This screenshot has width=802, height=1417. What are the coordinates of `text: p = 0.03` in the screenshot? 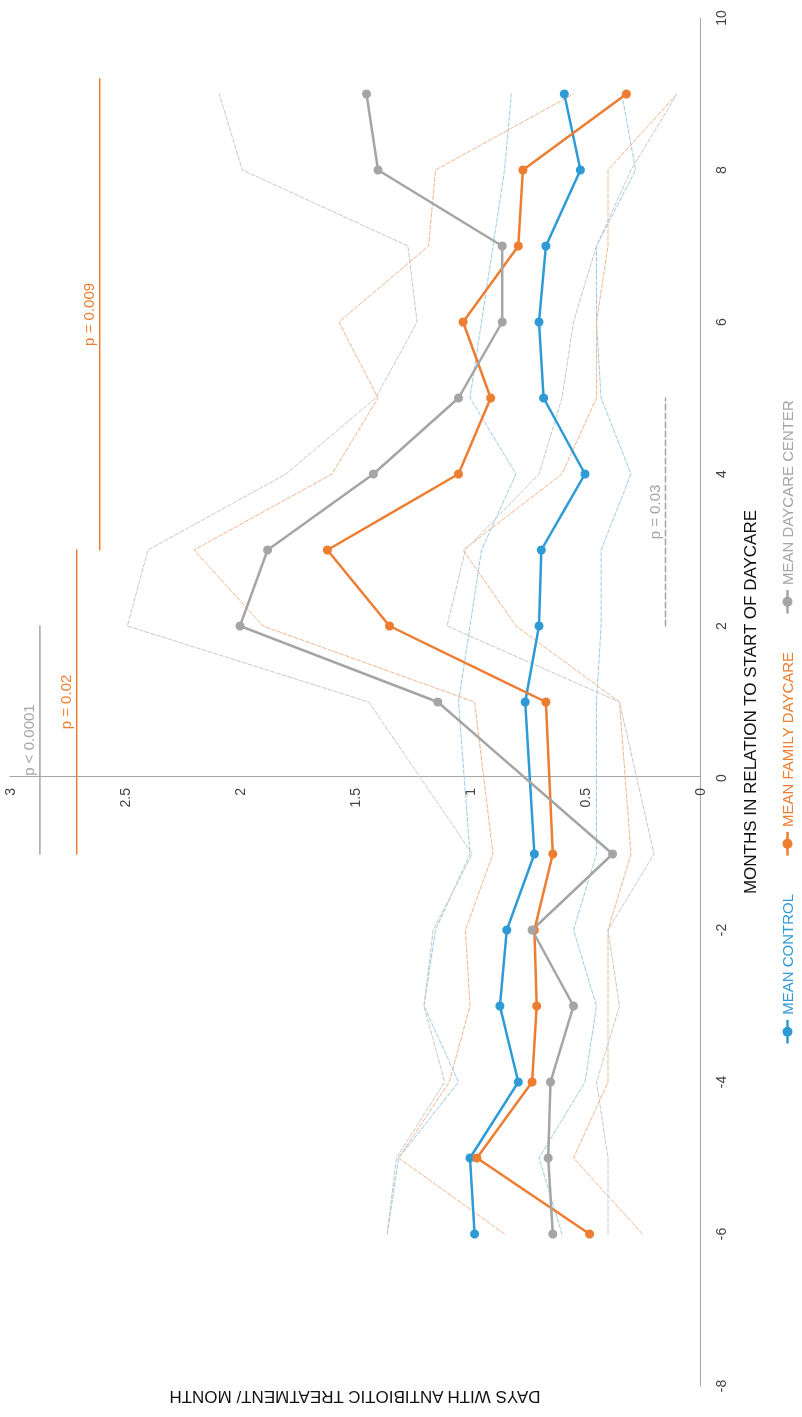 It's located at (654, 512).